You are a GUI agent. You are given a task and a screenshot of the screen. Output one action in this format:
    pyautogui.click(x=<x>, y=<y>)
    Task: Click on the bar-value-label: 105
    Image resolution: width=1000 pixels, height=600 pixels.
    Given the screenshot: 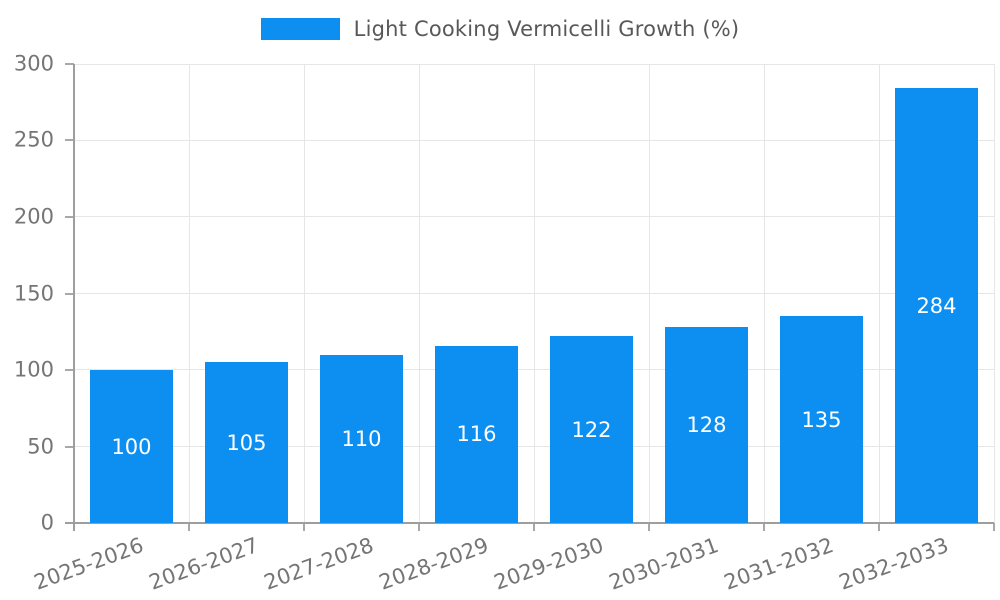 What is the action you would take?
    pyautogui.click(x=246, y=442)
    